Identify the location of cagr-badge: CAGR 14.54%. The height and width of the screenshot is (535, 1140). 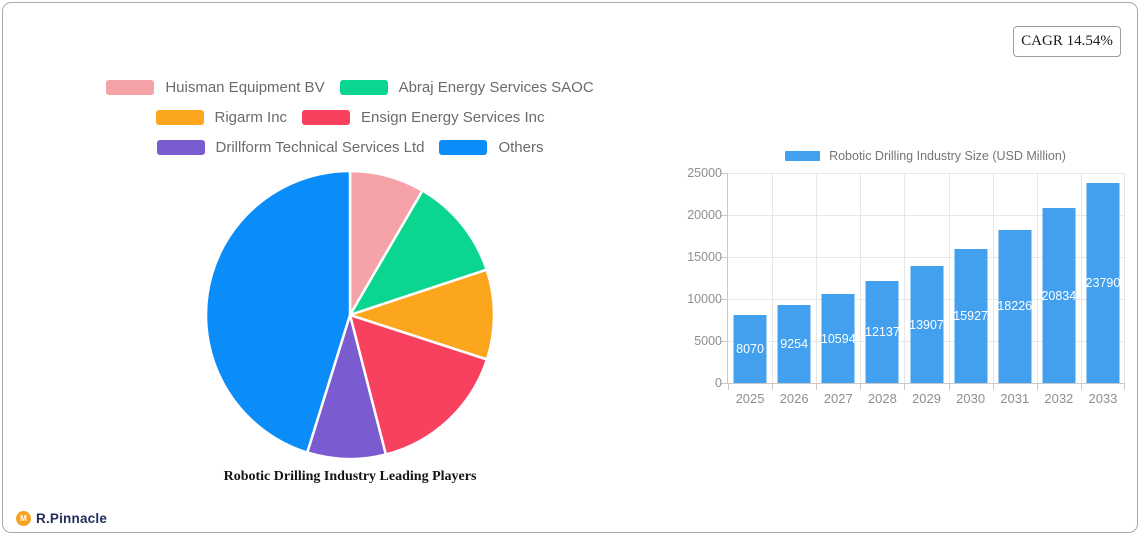
(1067, 41).